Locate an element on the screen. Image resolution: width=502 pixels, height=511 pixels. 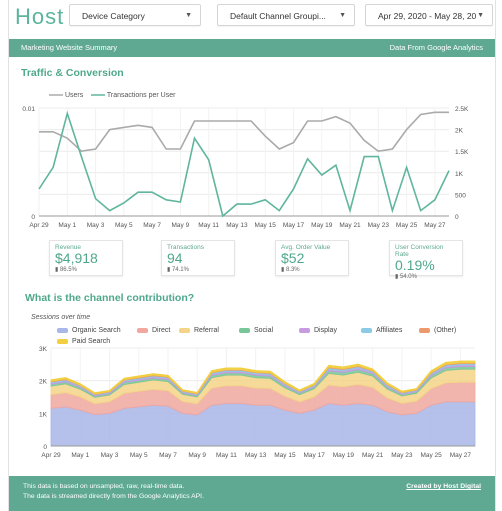
legend-label: Social is located at coordinates (264, 330).